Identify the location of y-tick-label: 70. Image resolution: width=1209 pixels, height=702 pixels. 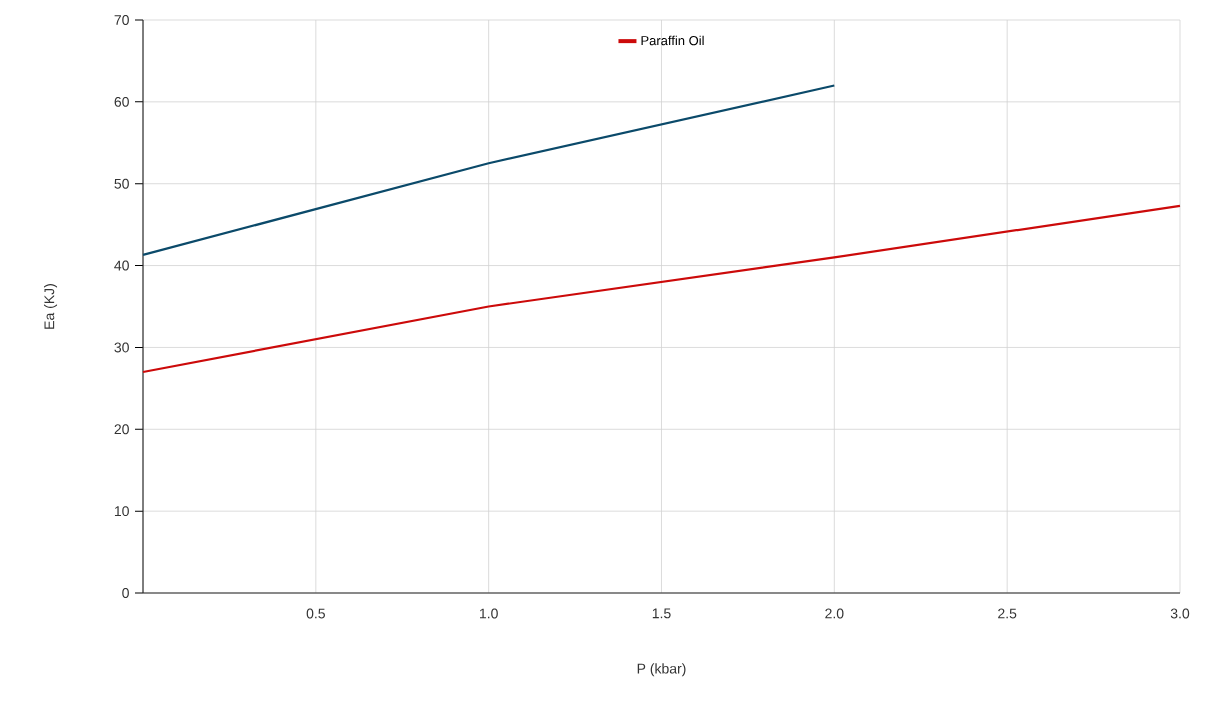
(121, 20).